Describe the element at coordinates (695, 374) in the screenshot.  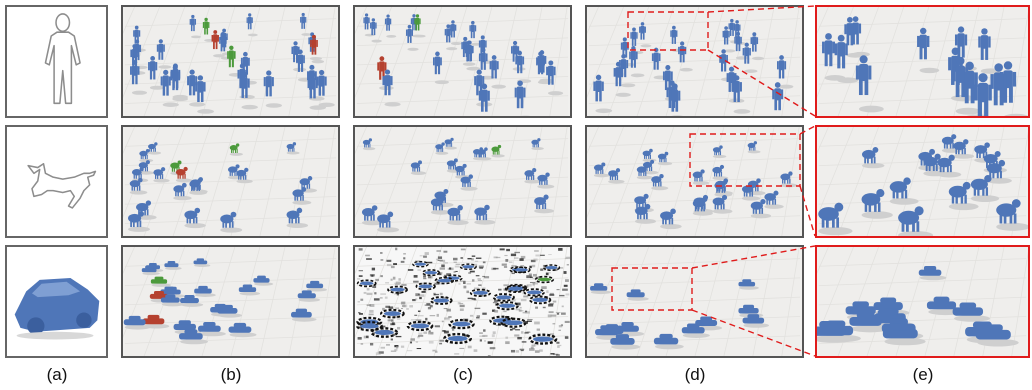
I see `caption-d: (d)` at that location.